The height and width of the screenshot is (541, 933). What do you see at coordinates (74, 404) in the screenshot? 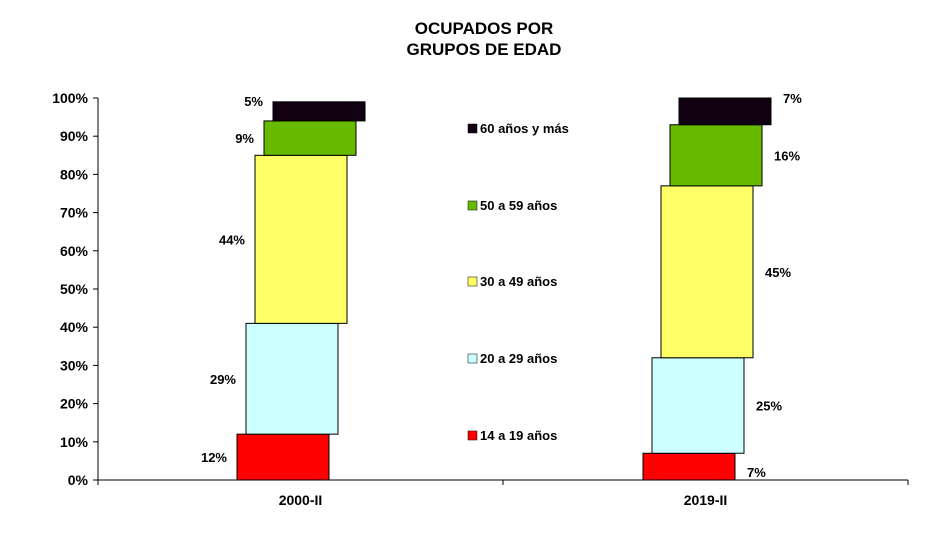
I see `y-tick-label: 20%` at bounding box center [74, 404].